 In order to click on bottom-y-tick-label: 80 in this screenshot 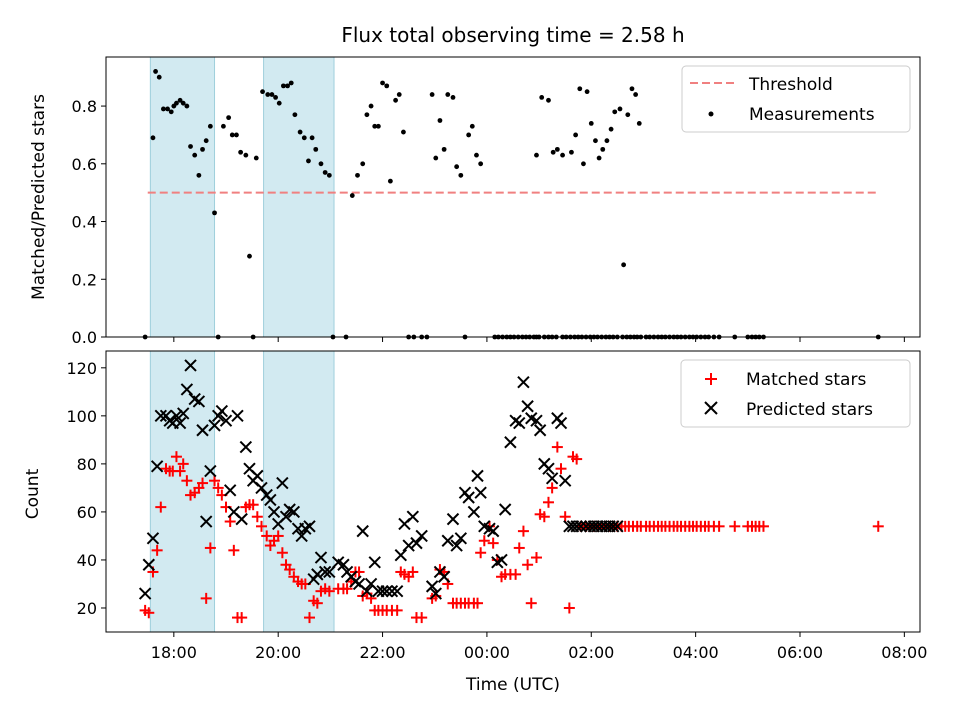, I will do `click(87, 464)`.